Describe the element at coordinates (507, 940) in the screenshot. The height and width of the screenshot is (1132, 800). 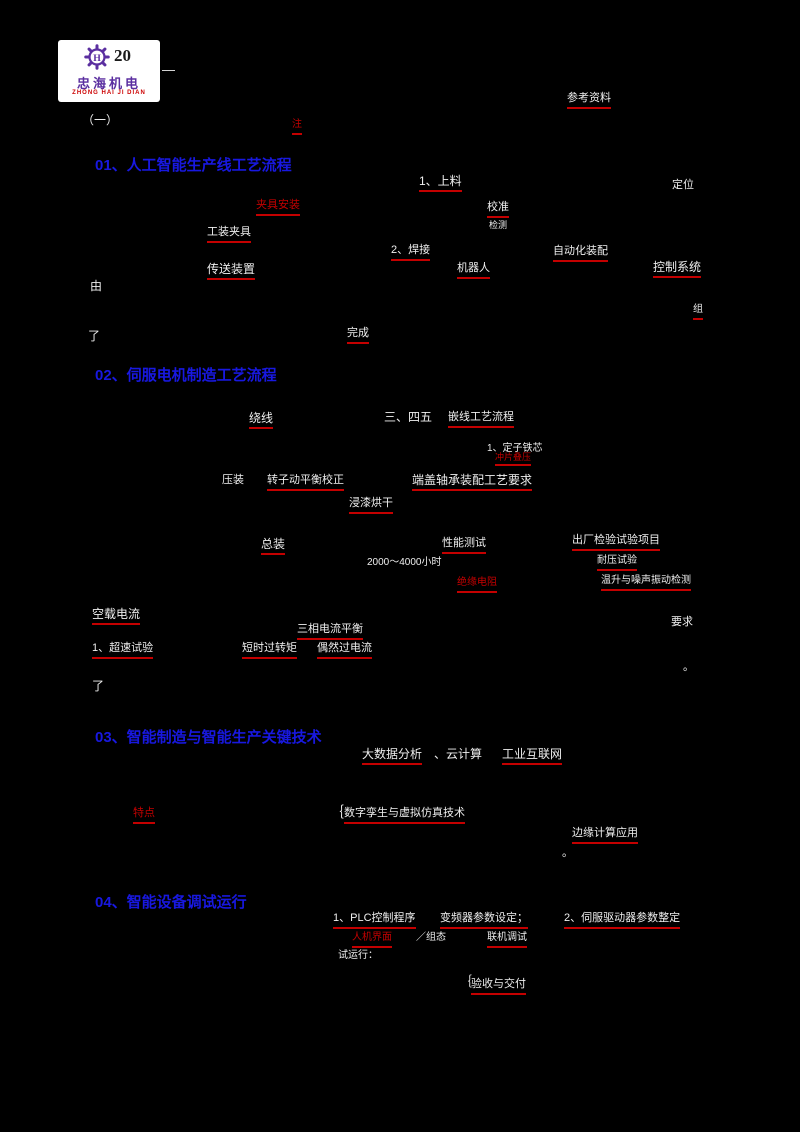
I see `text-fragment: 联机调试` at that location.